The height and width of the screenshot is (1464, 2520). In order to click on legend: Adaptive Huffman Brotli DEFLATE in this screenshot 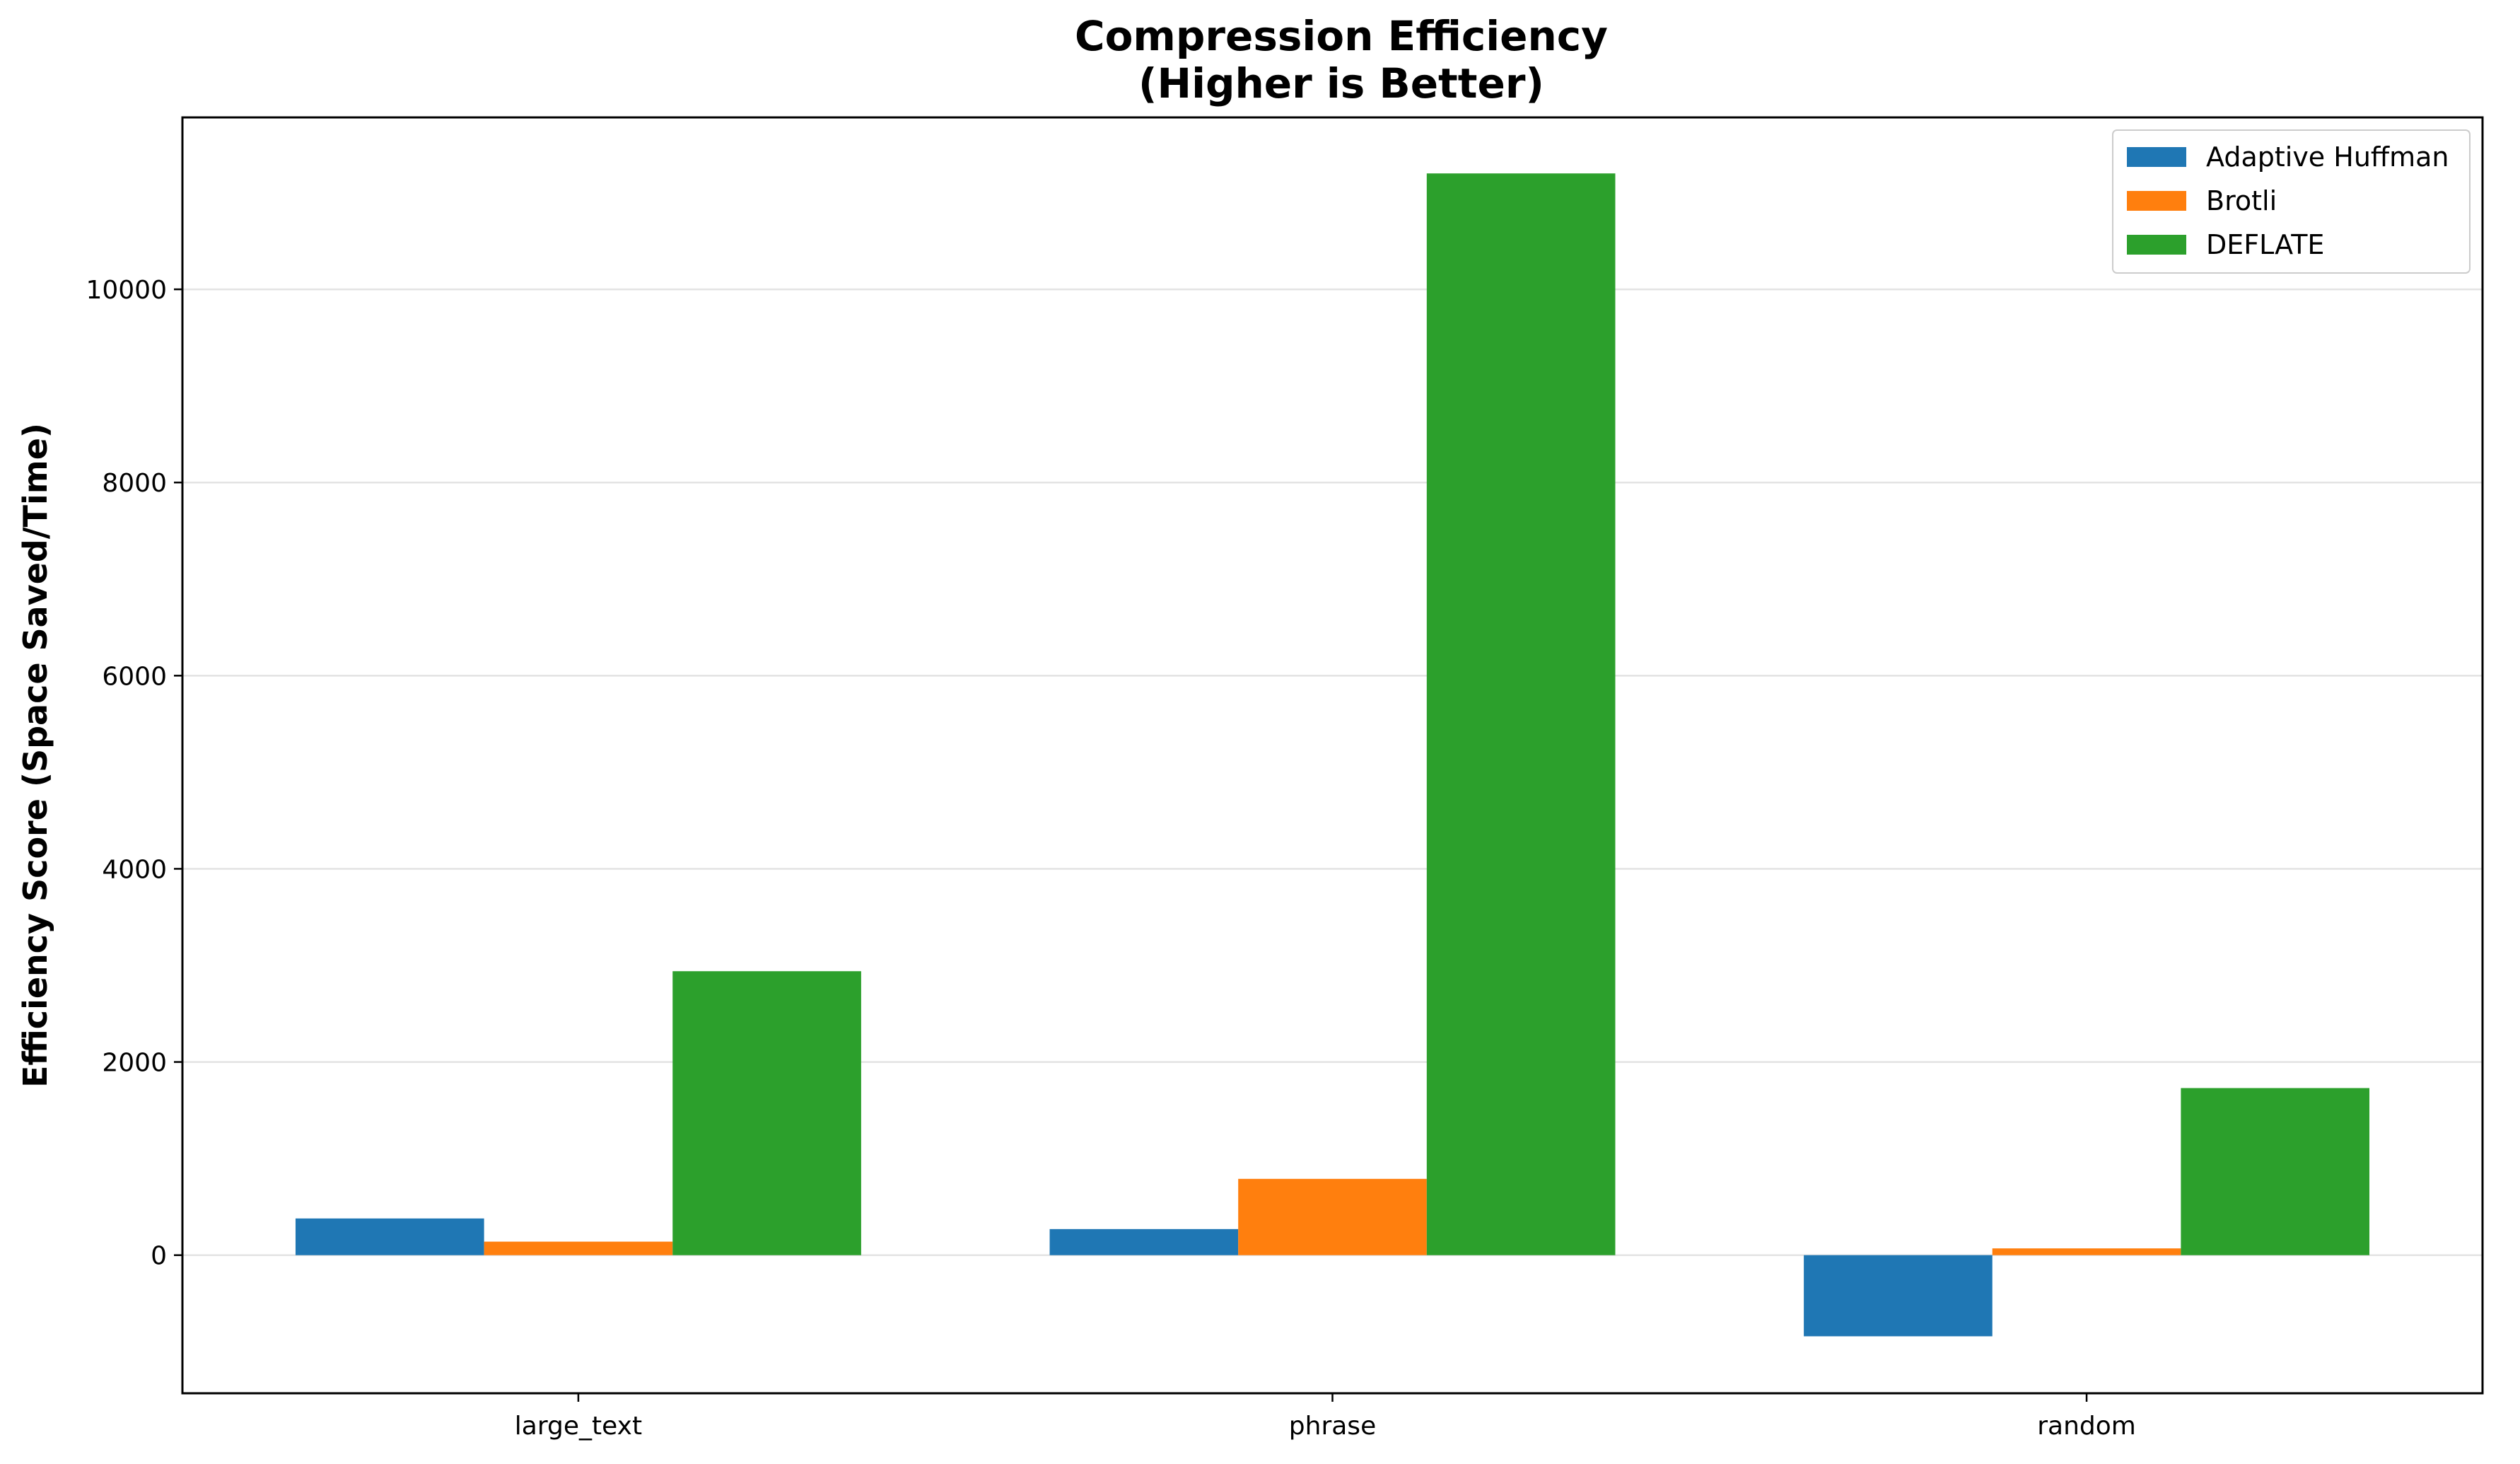, I will do `click(2291, 201)`.